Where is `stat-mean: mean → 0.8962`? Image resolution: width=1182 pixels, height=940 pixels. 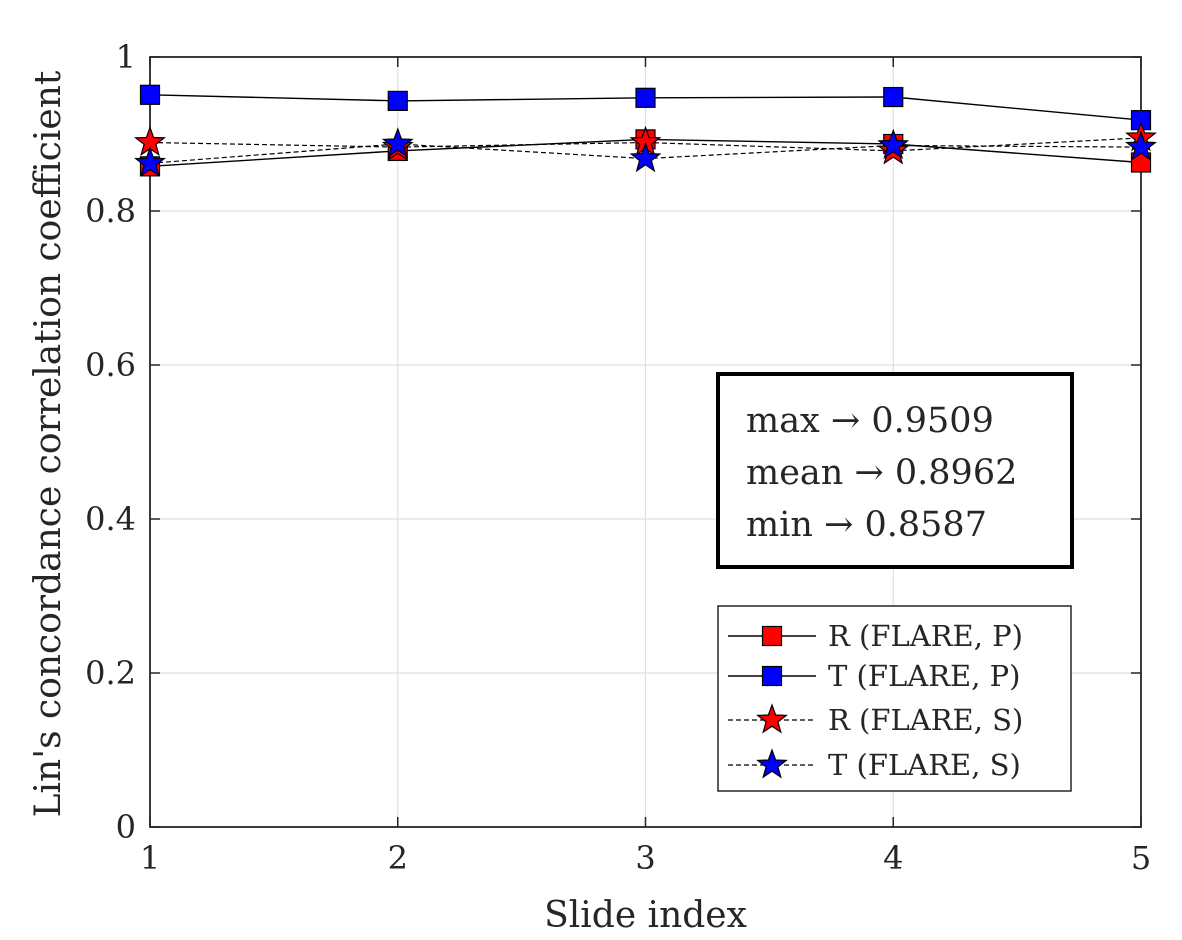
stat-mean: mean → 0.8962 is located at coordinates (881, 473).